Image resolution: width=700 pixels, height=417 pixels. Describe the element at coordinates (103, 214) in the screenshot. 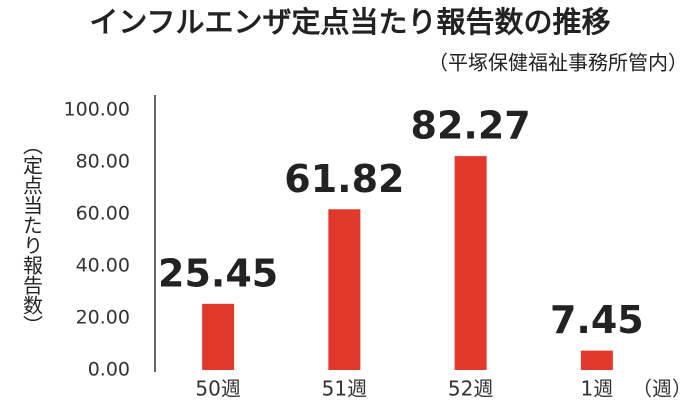

I see `y-tick-label: 60.00` at that location.